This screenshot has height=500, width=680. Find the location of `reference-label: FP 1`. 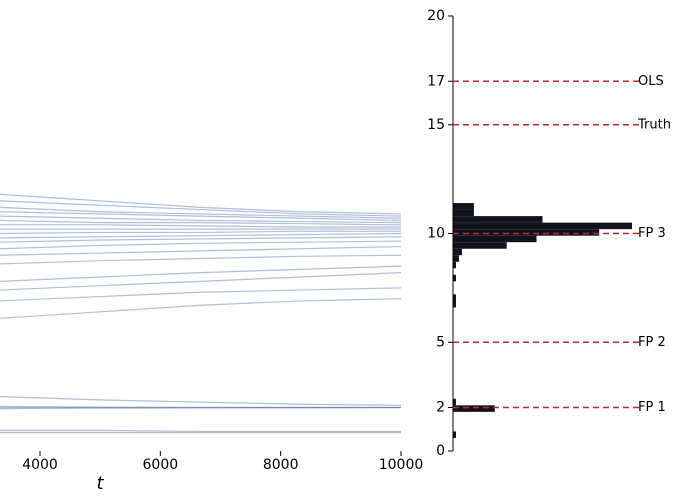

reference-label: FP 1 is located at coordinates (652, 407).